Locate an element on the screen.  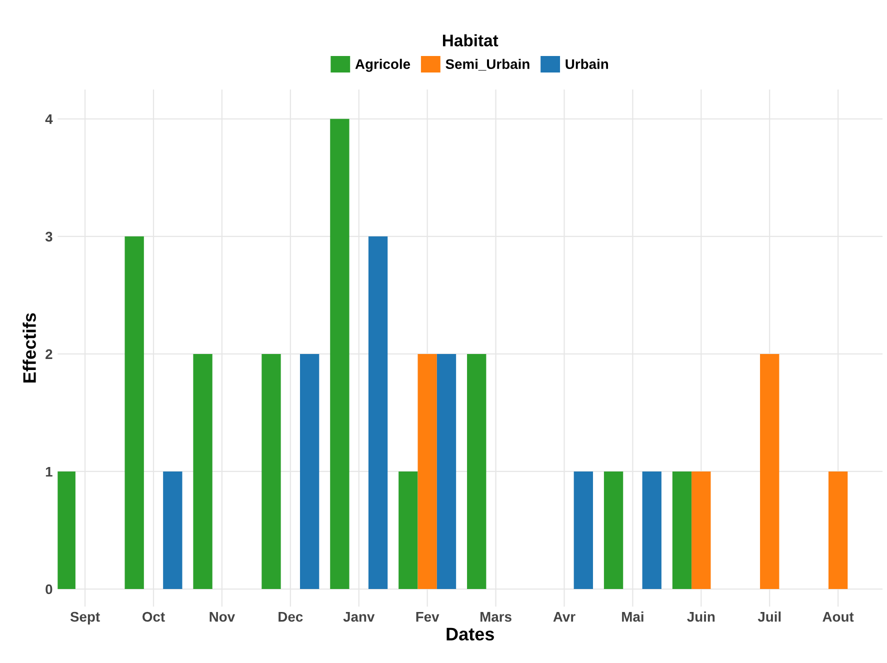
y-tick-label: 3 is located at coordinates (48, 237).